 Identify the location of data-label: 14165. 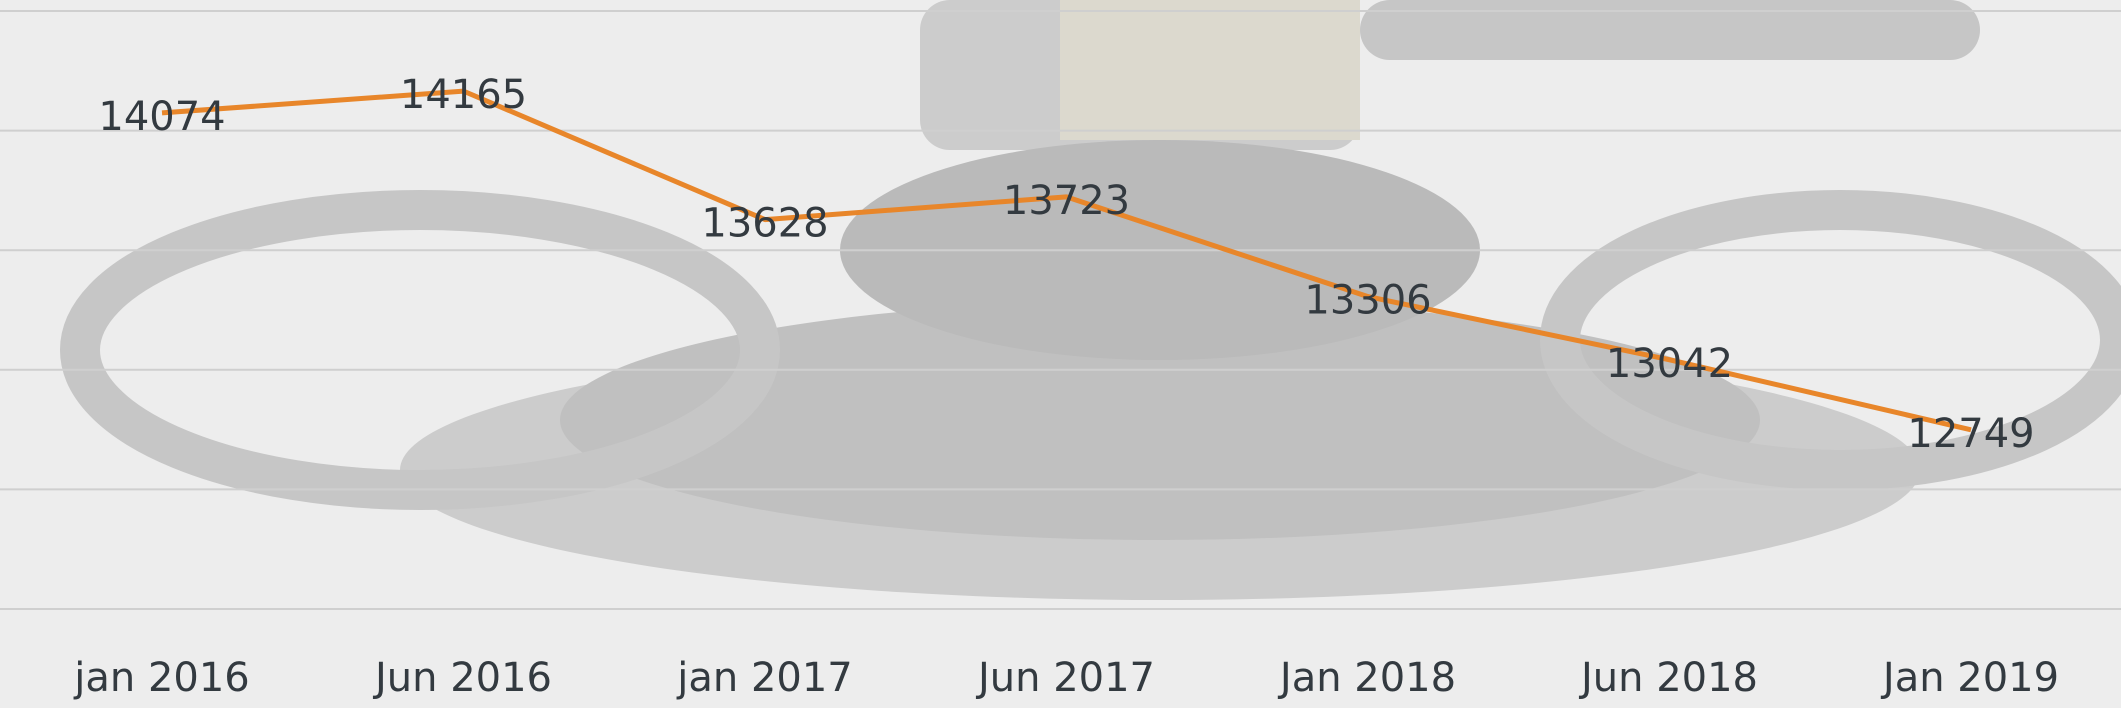
(463, 95).